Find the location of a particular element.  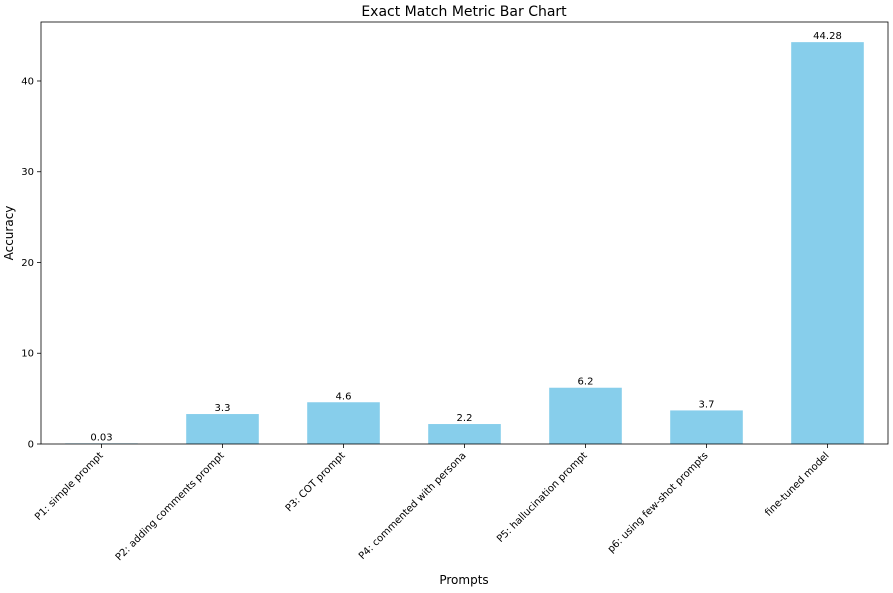

y-tick-label: 10 is located at coordinates (27, 354).